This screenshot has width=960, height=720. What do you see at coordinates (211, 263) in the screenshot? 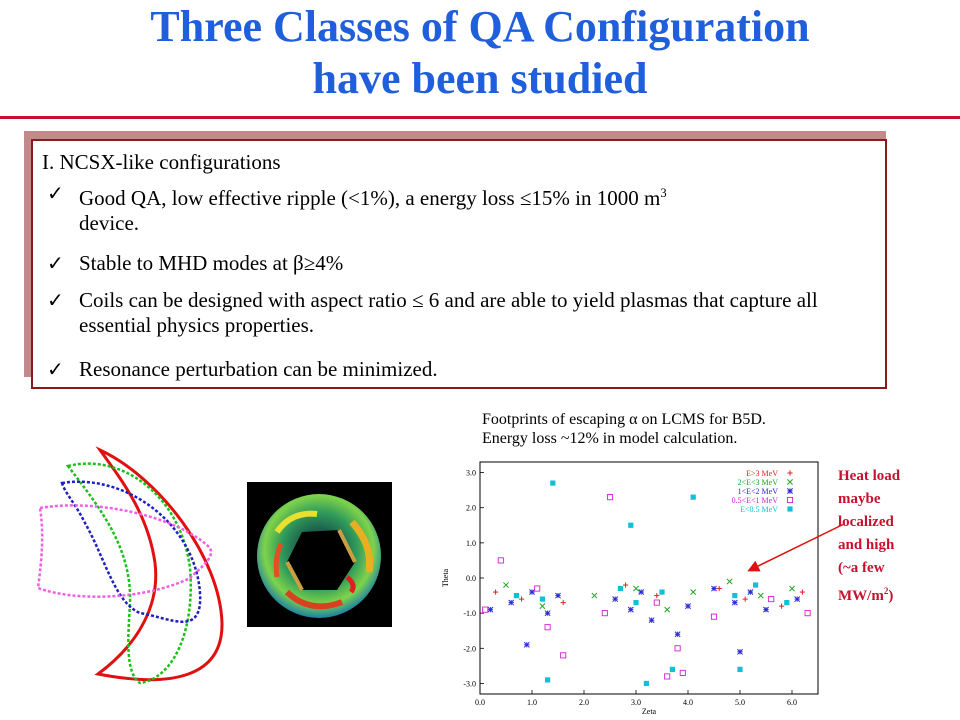
I see `bullet-mhd-text: Stable to MHD modes at β≥4%` at bounding box center [211, 263].